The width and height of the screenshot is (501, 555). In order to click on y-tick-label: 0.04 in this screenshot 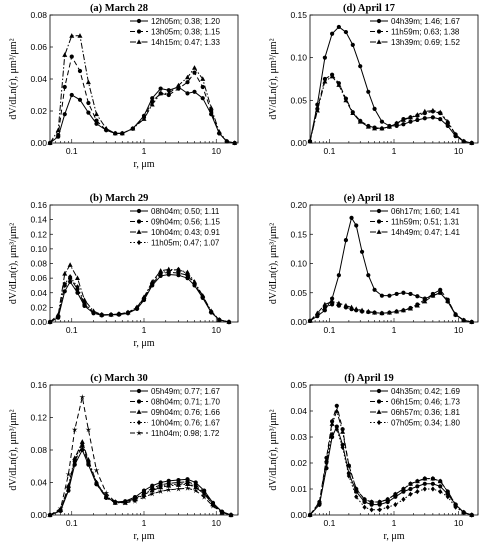, I will do `click(38, 79)`.